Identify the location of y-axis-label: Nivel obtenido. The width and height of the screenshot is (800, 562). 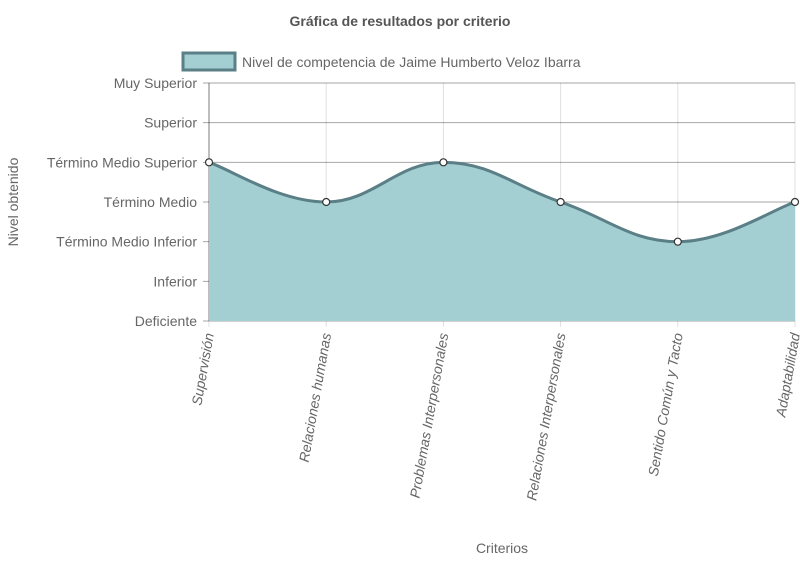
(13, 201).